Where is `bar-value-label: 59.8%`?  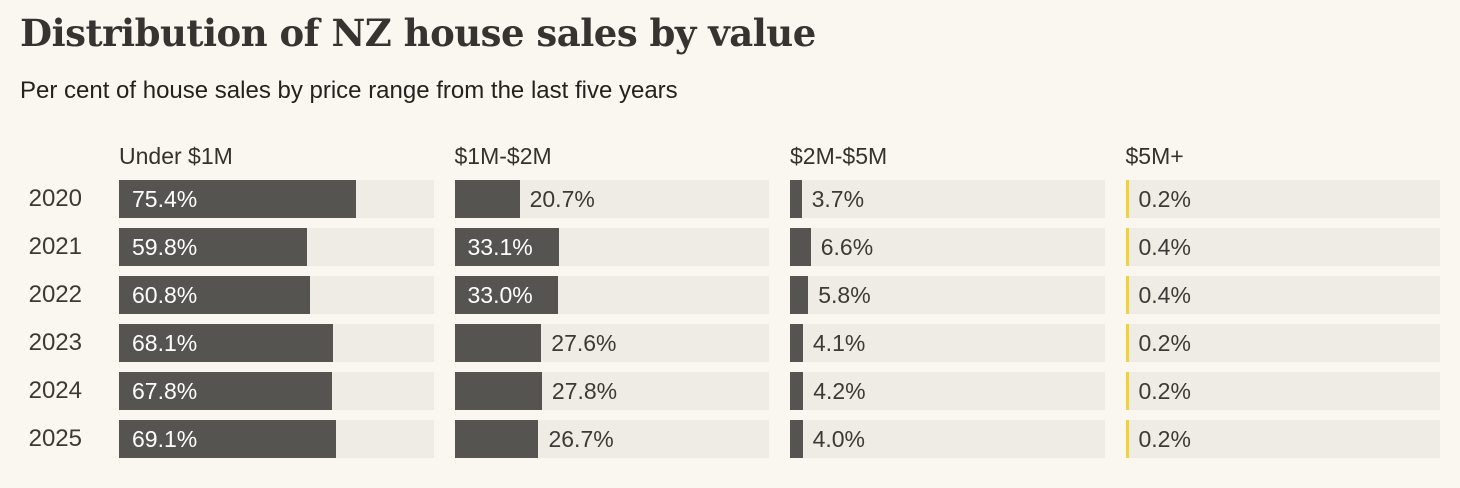
bar-value-label: 59.8% is located at coordinates (165, 247).